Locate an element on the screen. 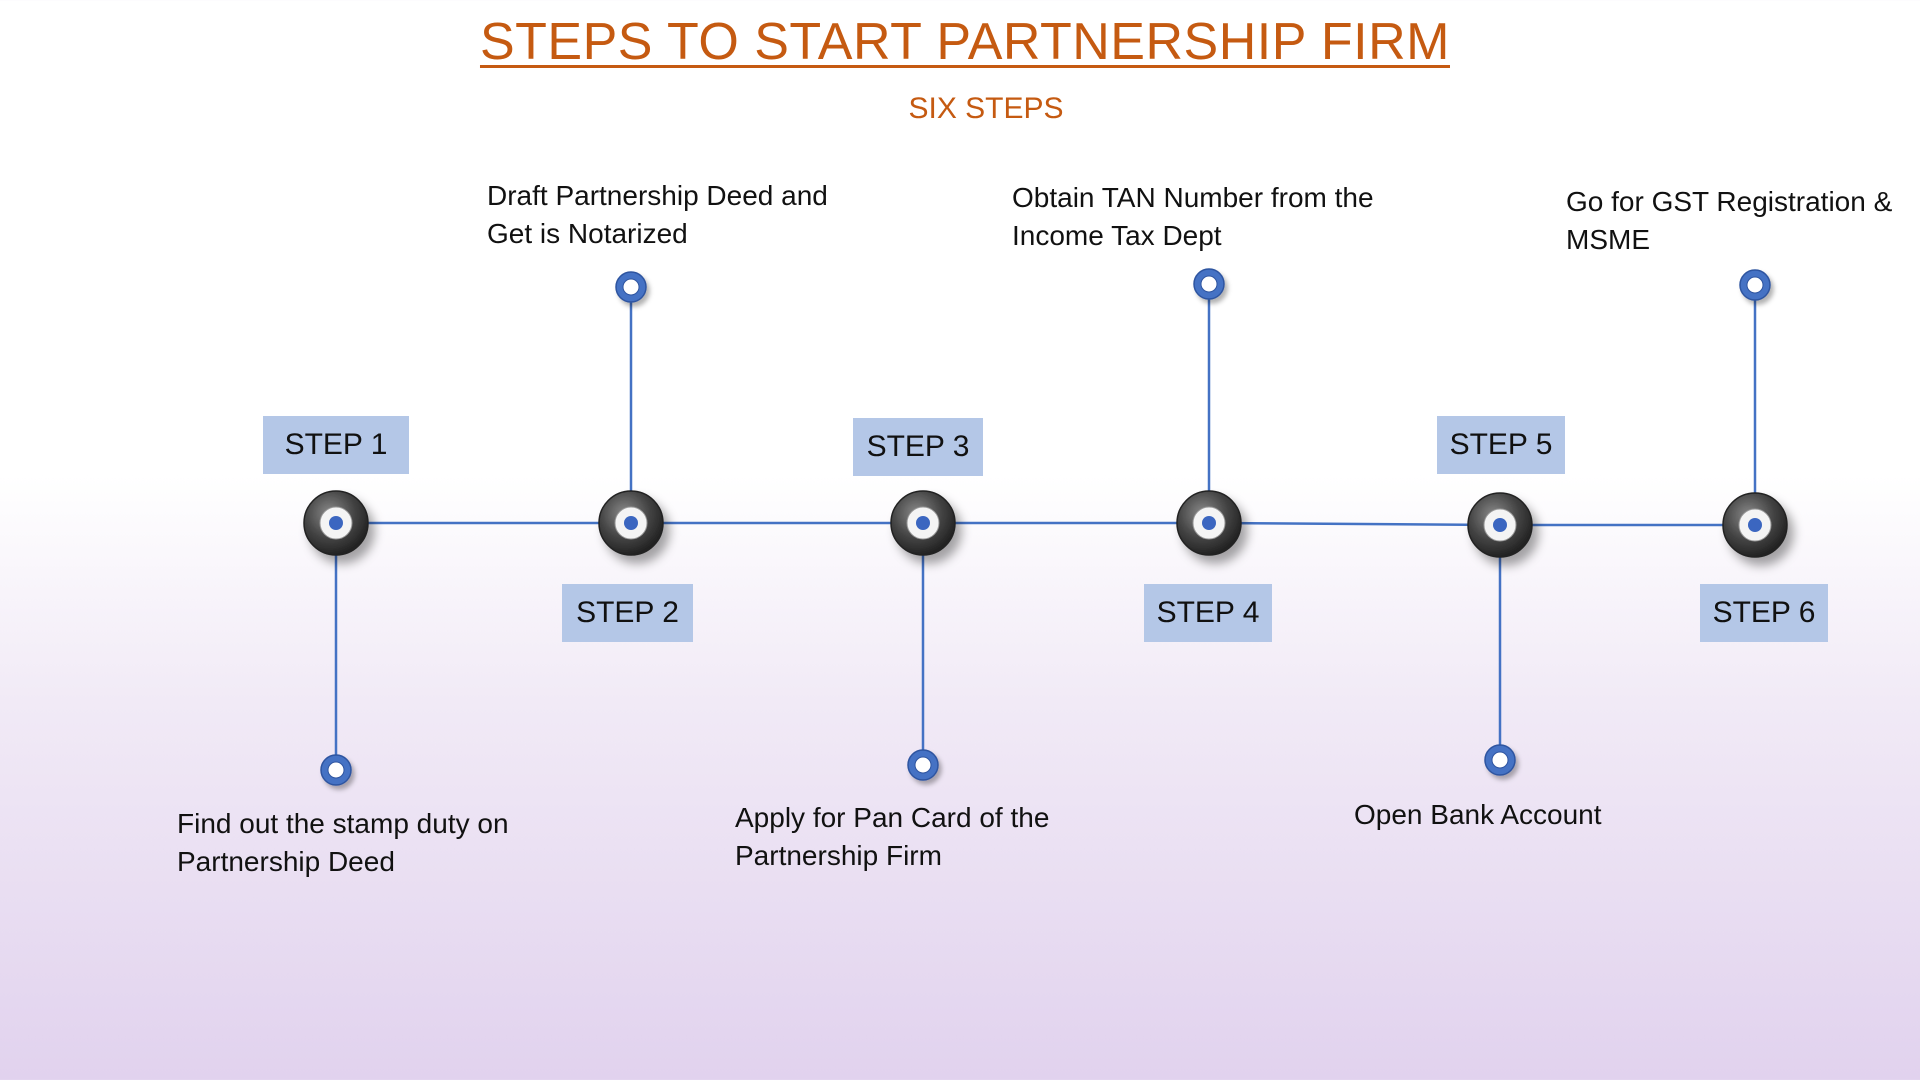  step-1-node is located at coordinates (336, 523).